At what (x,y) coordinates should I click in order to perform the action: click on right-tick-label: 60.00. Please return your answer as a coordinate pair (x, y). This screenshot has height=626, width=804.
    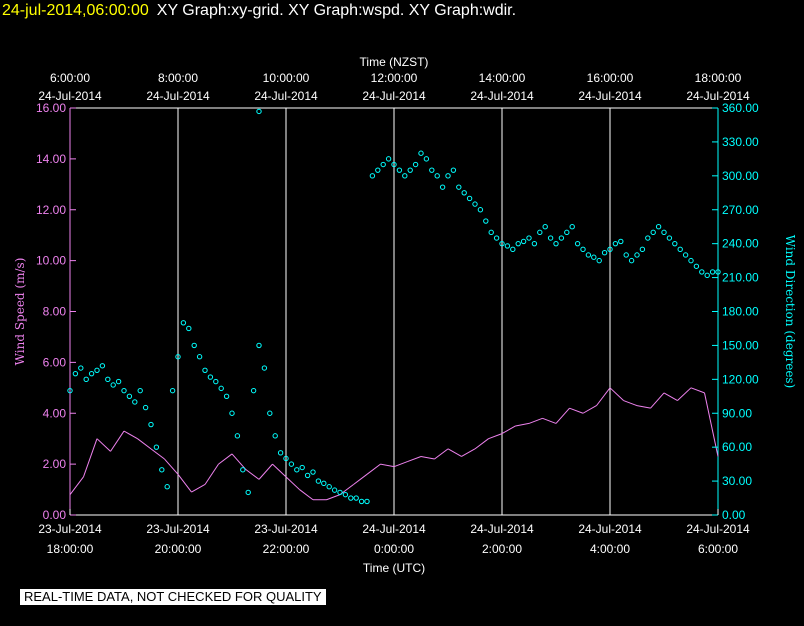
    Looking at the image, I should click on (737, 447).